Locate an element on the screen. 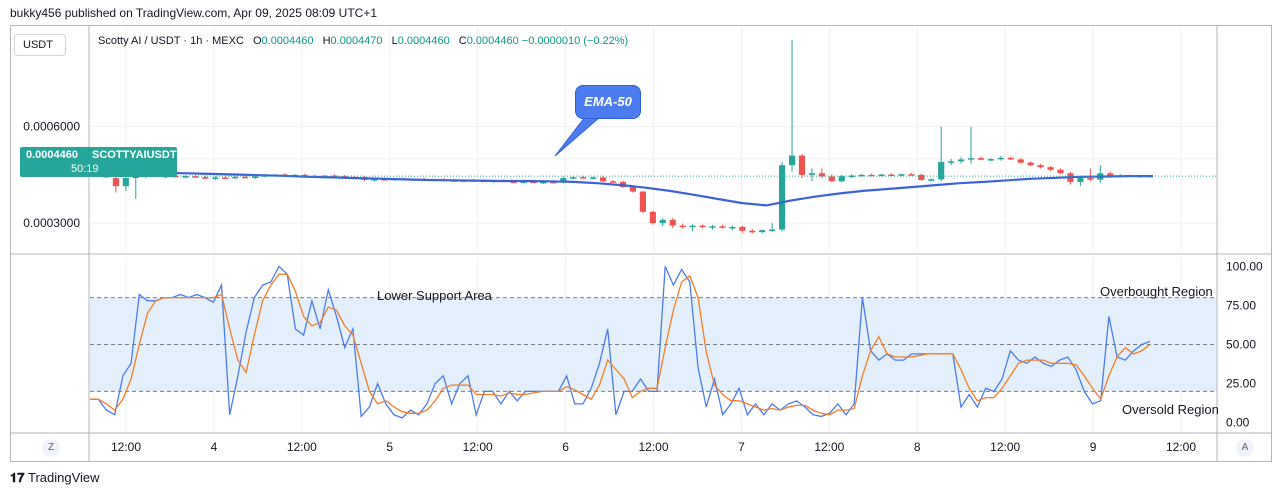 This screenshot has height=496, width=1281. last-price: 0.0004460 is located at coordinates (52, 155).